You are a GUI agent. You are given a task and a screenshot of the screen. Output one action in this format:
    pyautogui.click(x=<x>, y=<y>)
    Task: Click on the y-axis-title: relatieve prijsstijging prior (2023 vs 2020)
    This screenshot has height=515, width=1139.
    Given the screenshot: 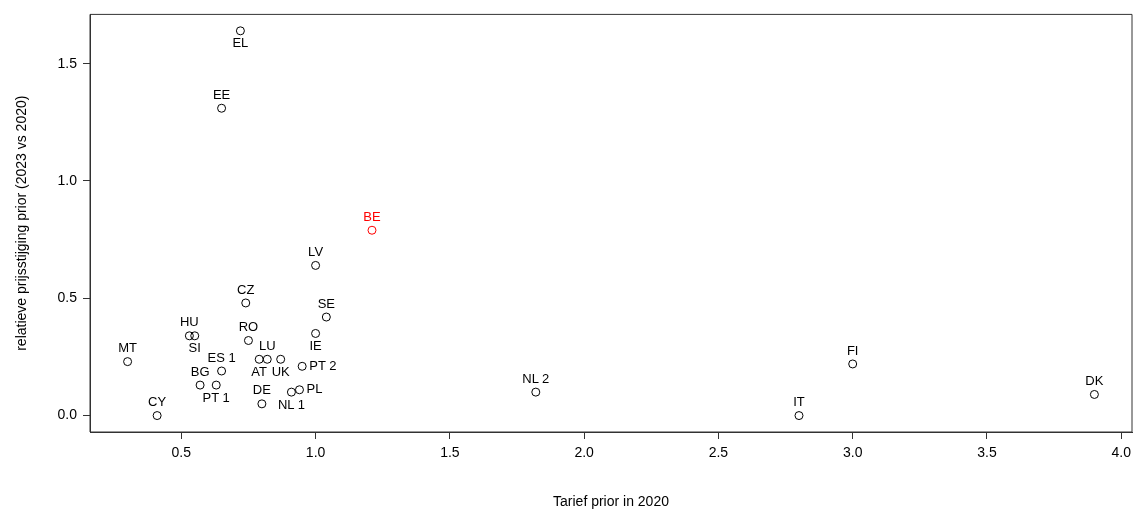 What is the action you would take?
    pyautogui.click(x=21, y=223)
    